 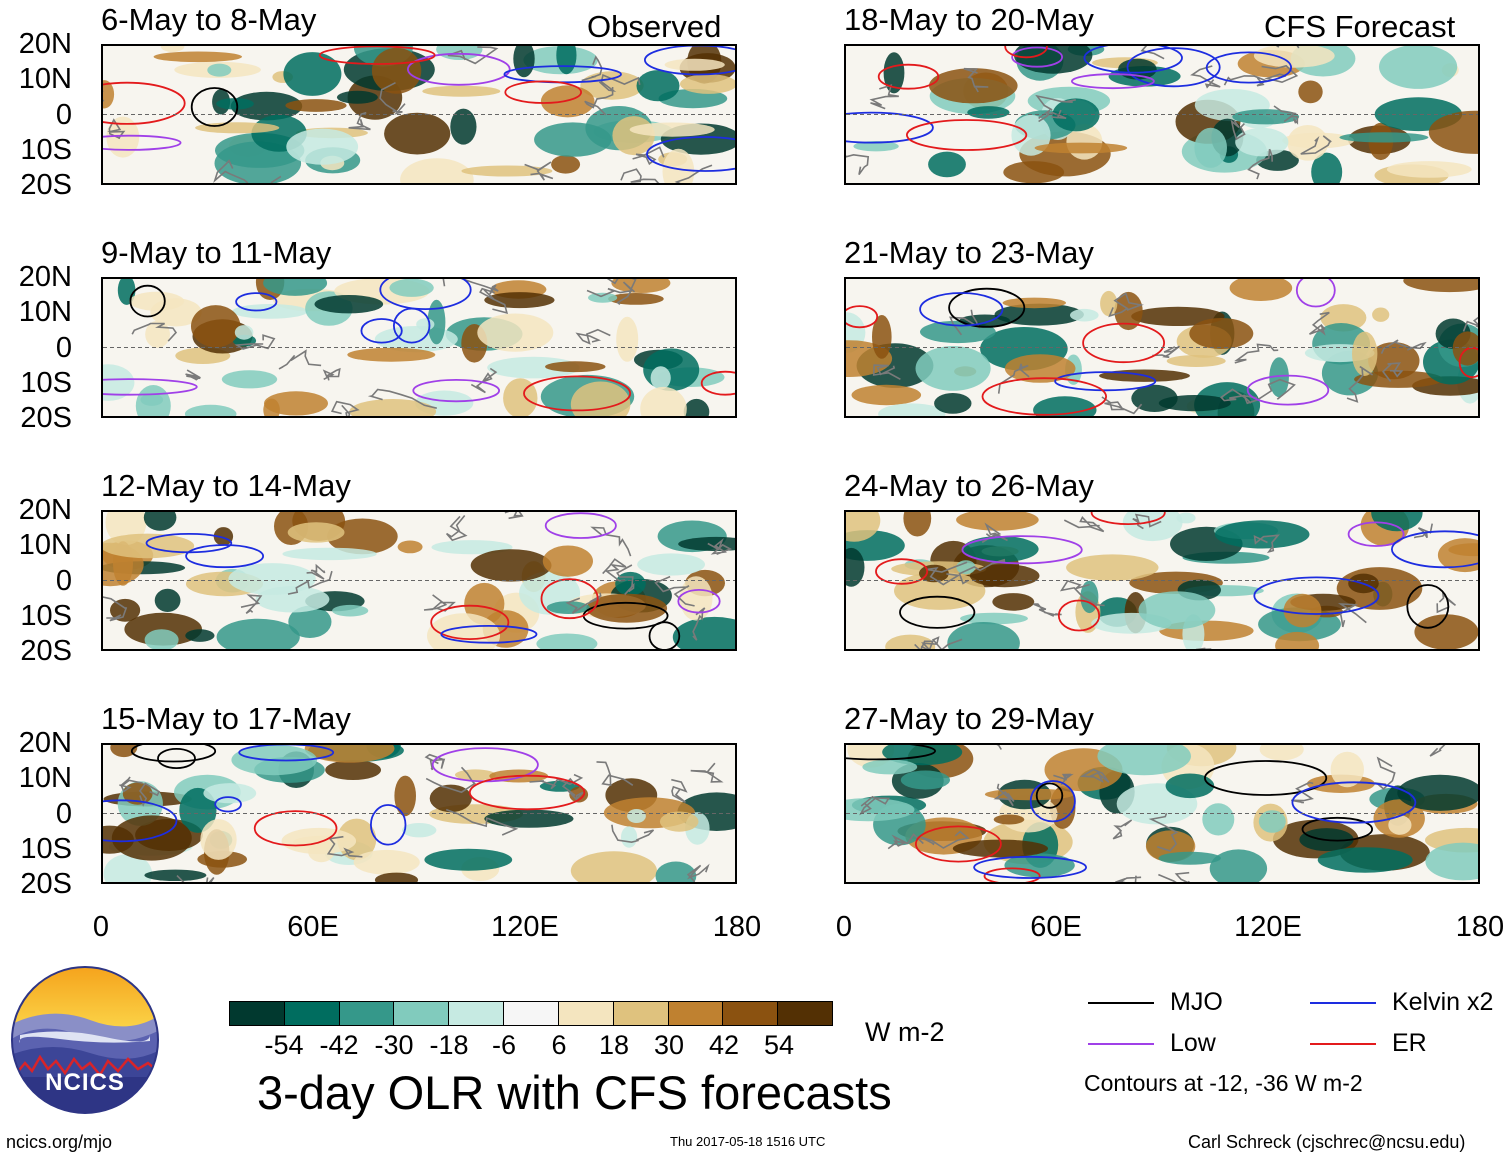 What do you see at coordinates (449, 1045) in the screenshot?
I see `colorbar-tick: -18` at bounding box center [449, 1045].